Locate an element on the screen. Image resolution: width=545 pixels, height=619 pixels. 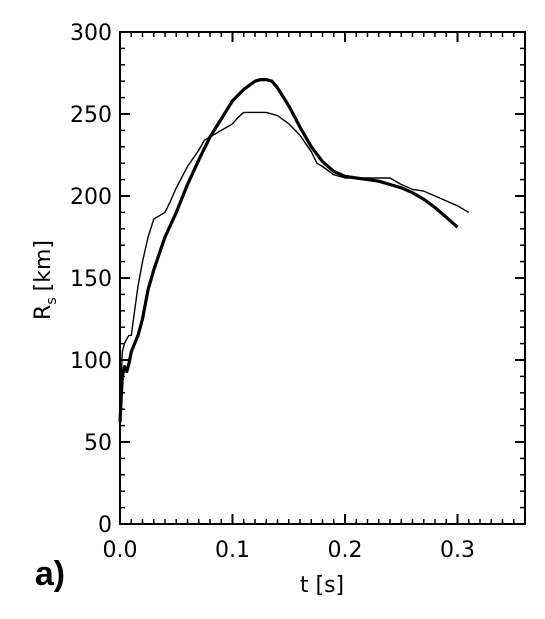
y-axis-label-subscript: s is located at coordinates (52, 300).